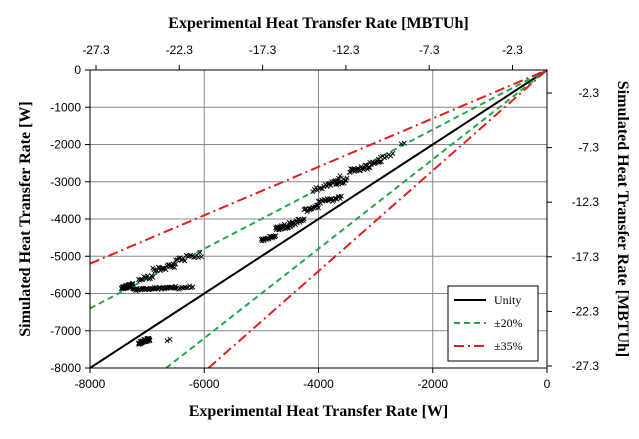 The height and width of the screenshot is (439, 639). What do you see at coordinates (318, 384) in the screenshot?
I see `x-tick-label: -4000` at bounding box center [318, 384].